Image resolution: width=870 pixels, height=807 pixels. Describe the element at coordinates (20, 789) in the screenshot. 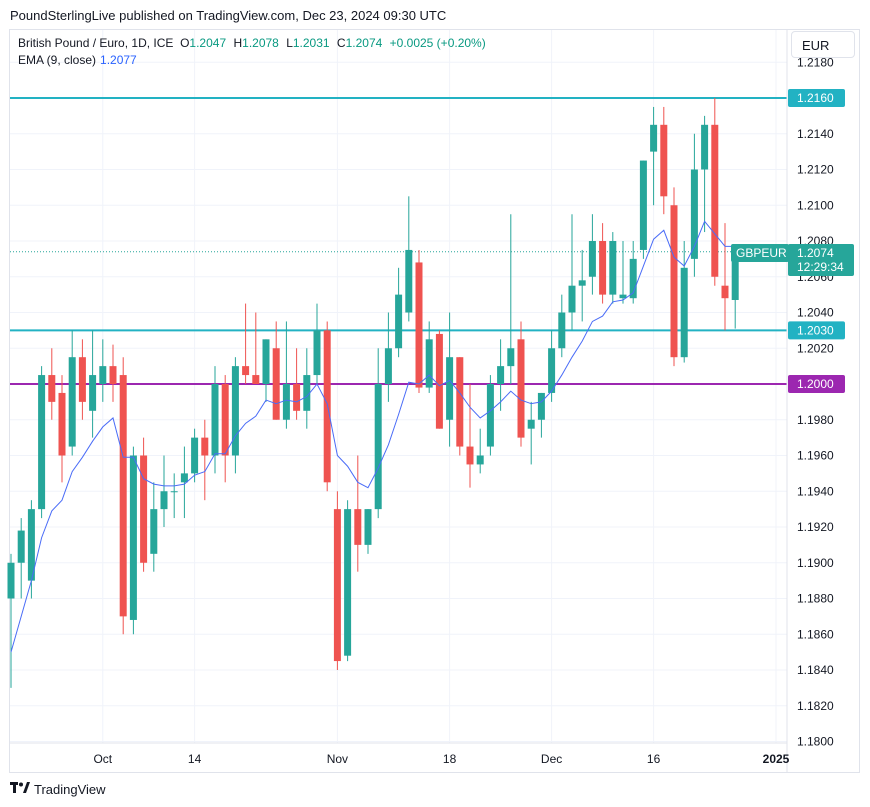

I see `tradingview-logo-icon` at that location.